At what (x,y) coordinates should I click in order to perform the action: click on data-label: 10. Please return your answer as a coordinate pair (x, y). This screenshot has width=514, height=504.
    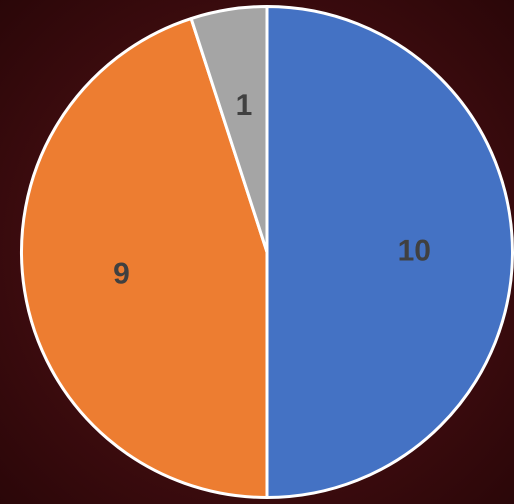
    Looking at the image, I should click on (414, 251).